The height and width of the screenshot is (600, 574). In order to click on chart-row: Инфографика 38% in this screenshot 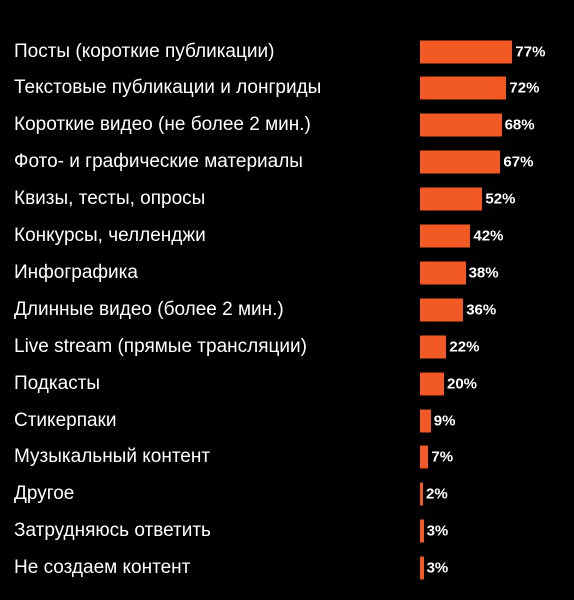, I will do `click(287, 272)`.